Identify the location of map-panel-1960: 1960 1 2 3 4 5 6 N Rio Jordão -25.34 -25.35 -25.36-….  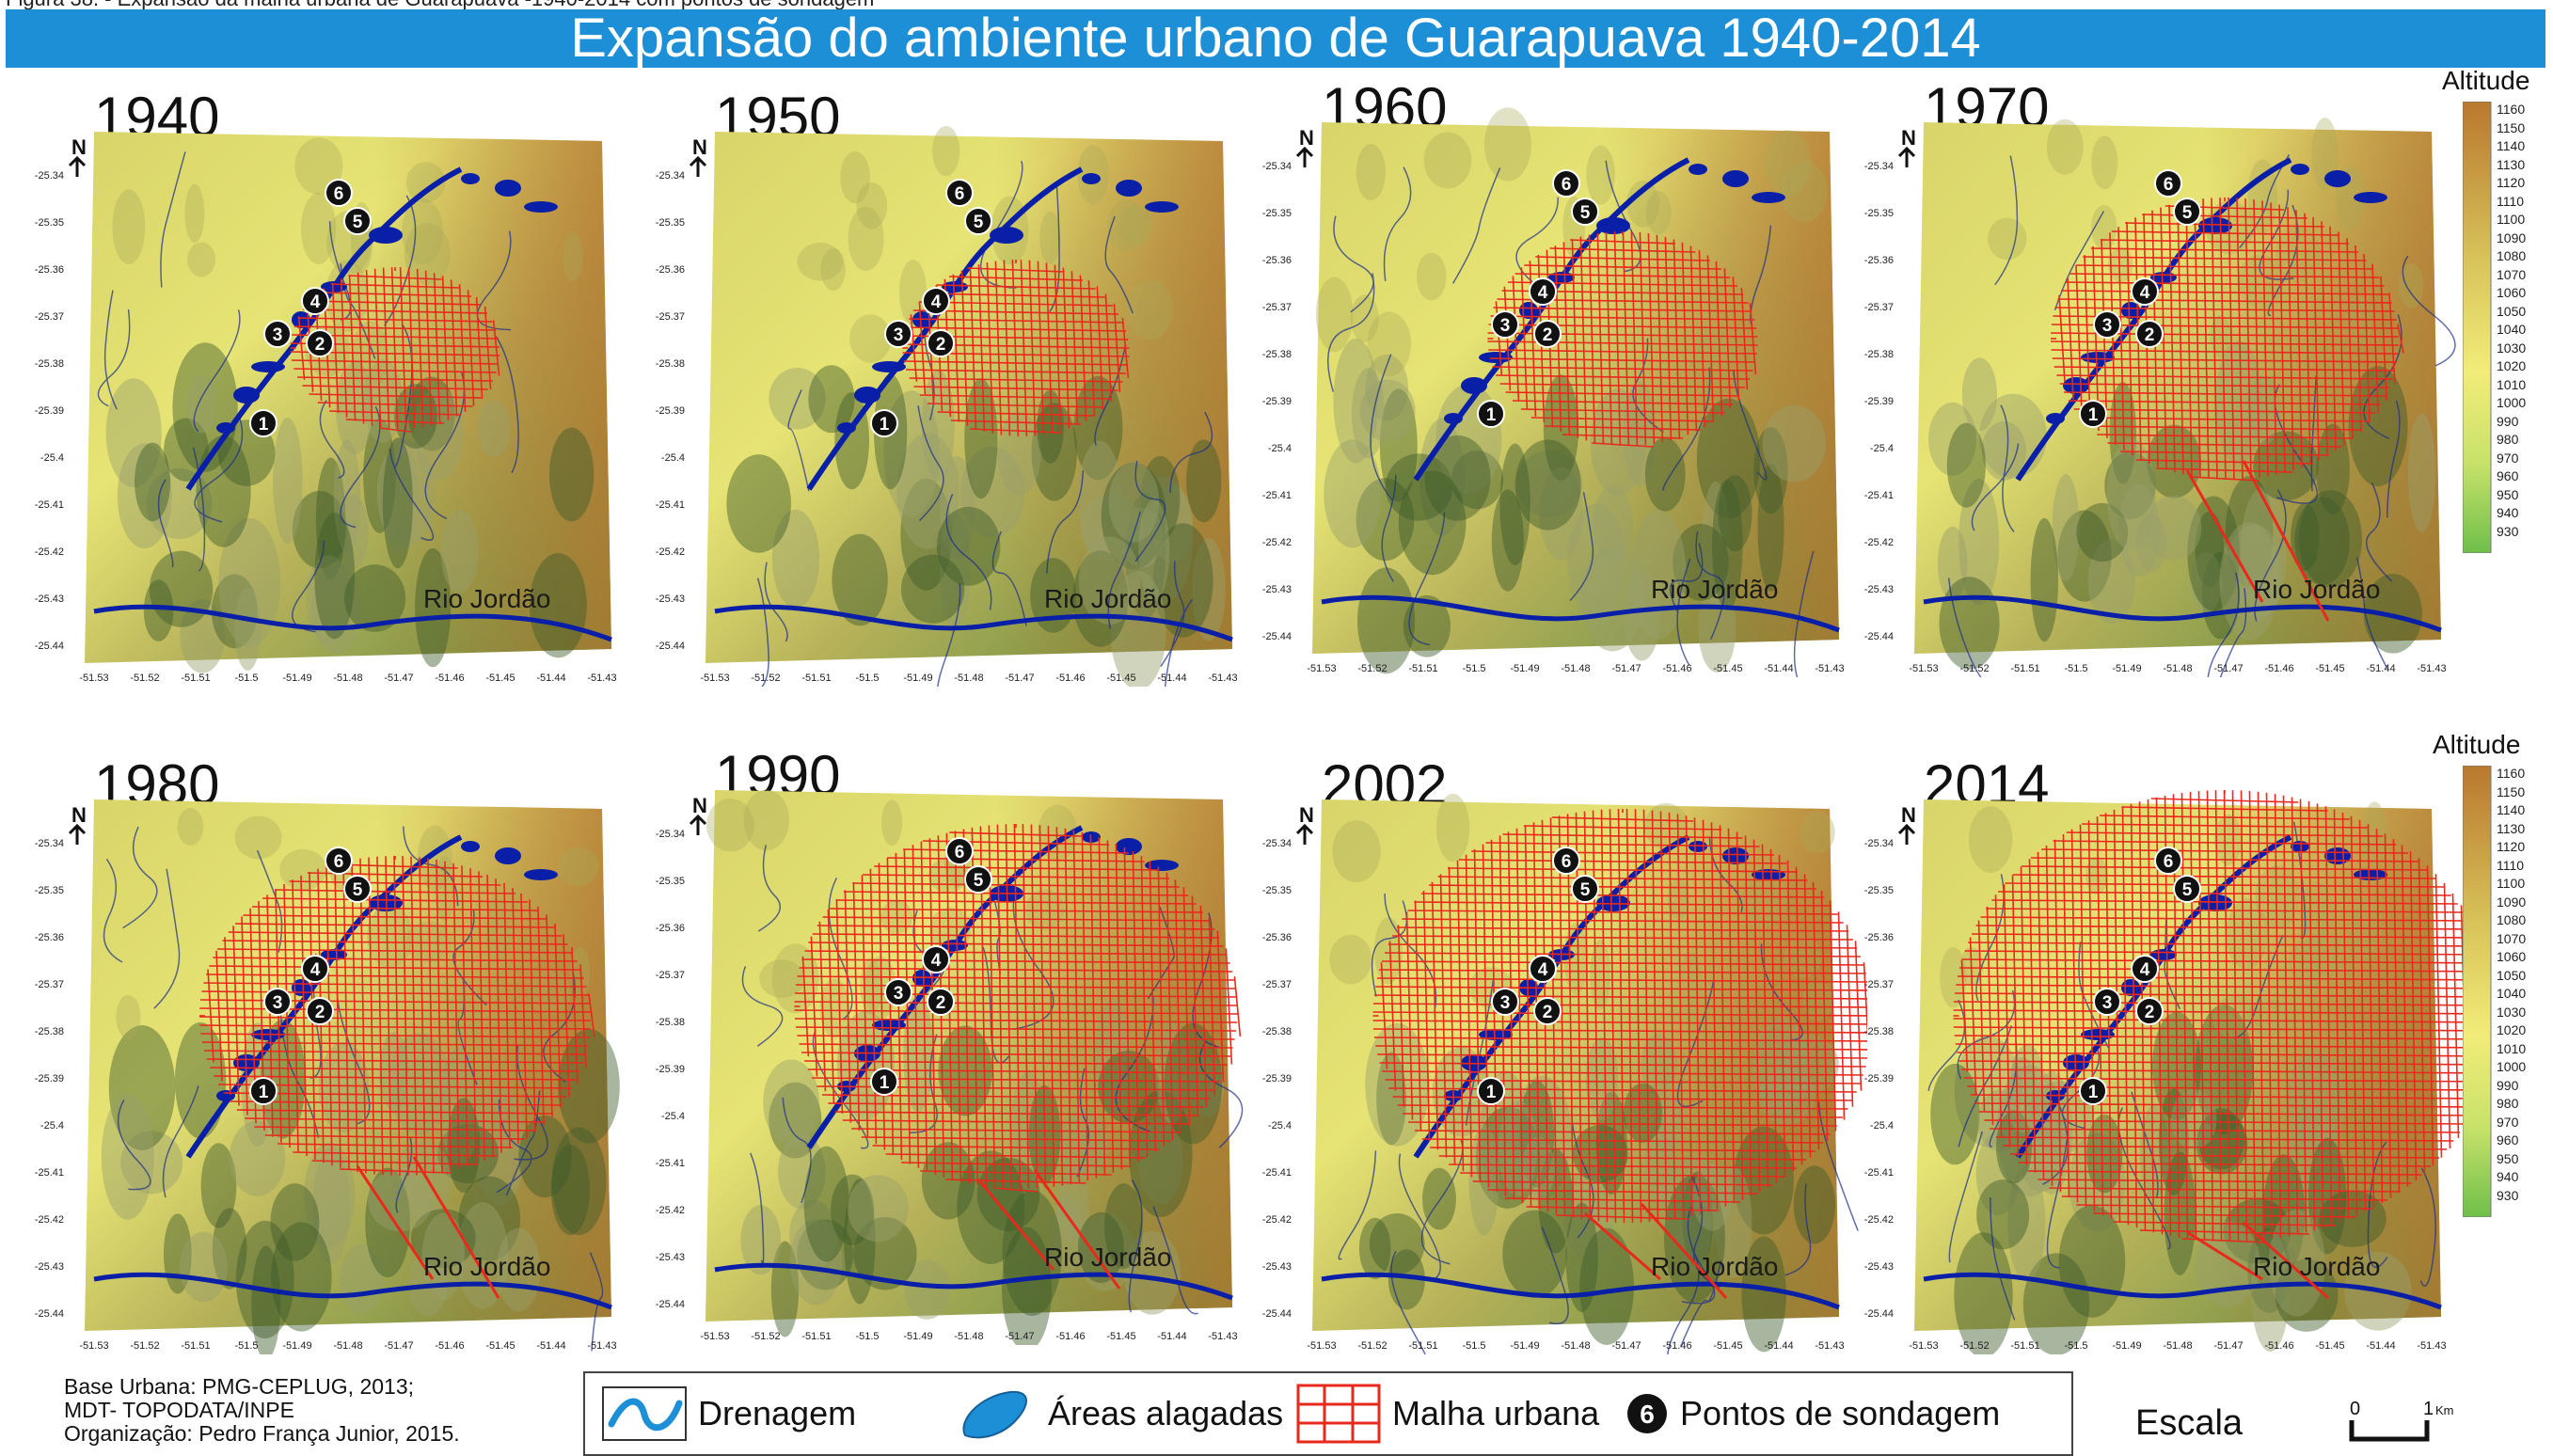
(1561, 376).